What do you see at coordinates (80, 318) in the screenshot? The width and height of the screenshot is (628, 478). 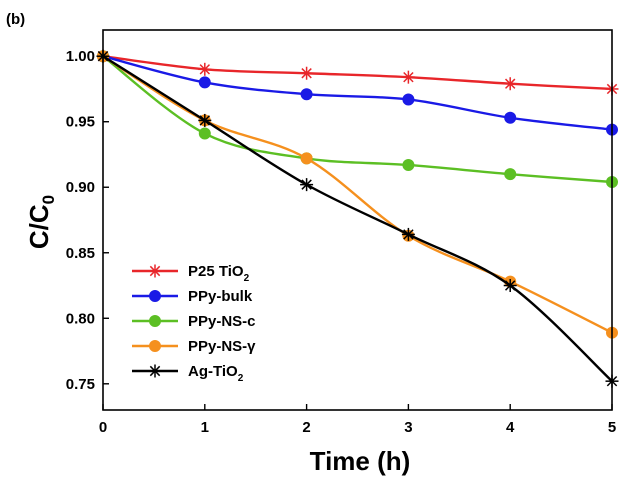 I see `y-tick-label: 0.80` at bounding box center [80, 318].